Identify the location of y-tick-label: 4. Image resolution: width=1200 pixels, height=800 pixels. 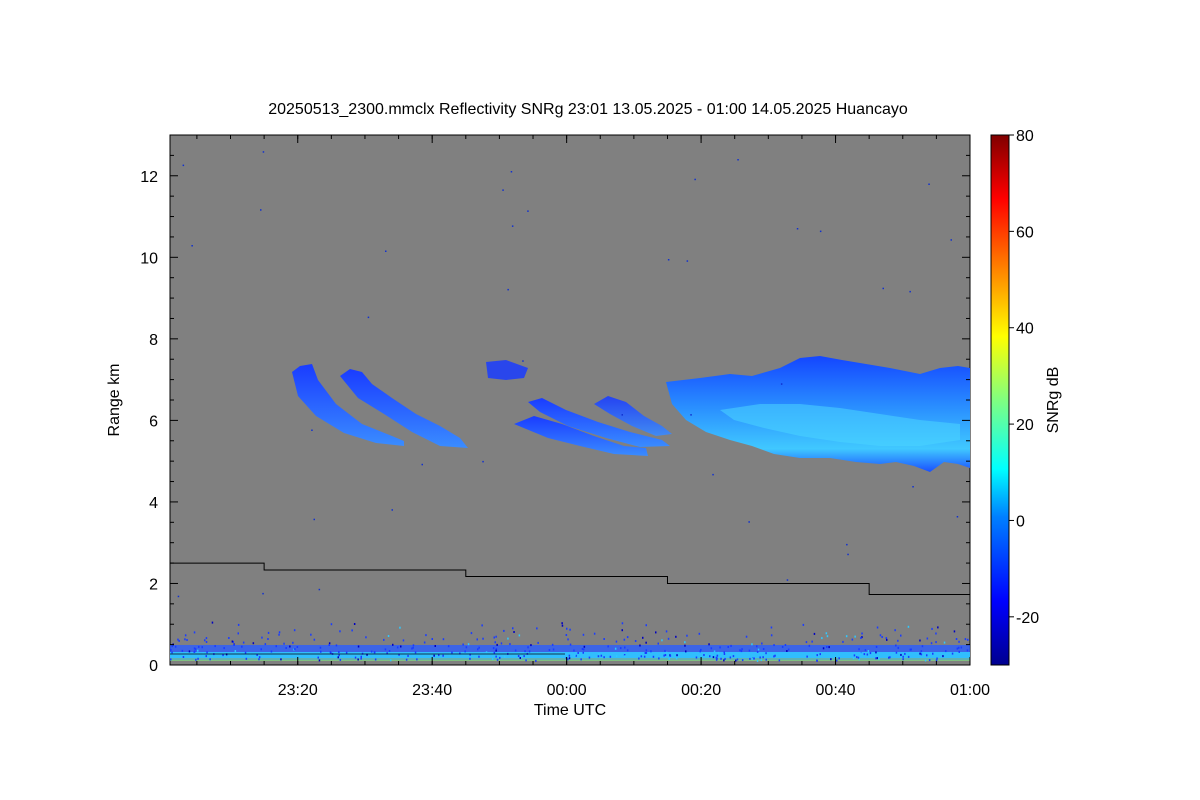
(153, 503).